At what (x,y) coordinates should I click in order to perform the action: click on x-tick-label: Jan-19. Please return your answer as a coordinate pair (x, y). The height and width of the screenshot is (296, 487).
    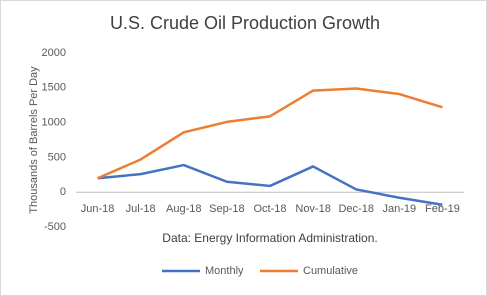
    Looking at the image, I should click on (400, 209).